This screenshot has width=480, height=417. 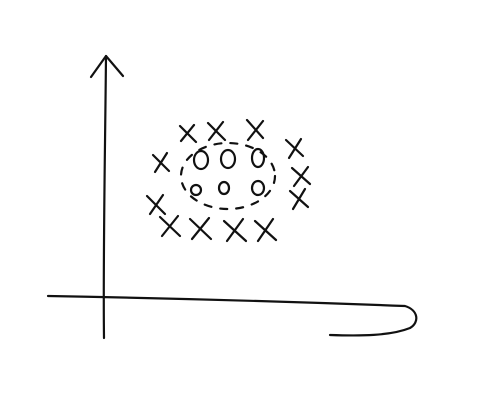 What do you see at coordinates (232, 315) in the screenshot?
I see `x-axis` at bounding box center [232, 315].